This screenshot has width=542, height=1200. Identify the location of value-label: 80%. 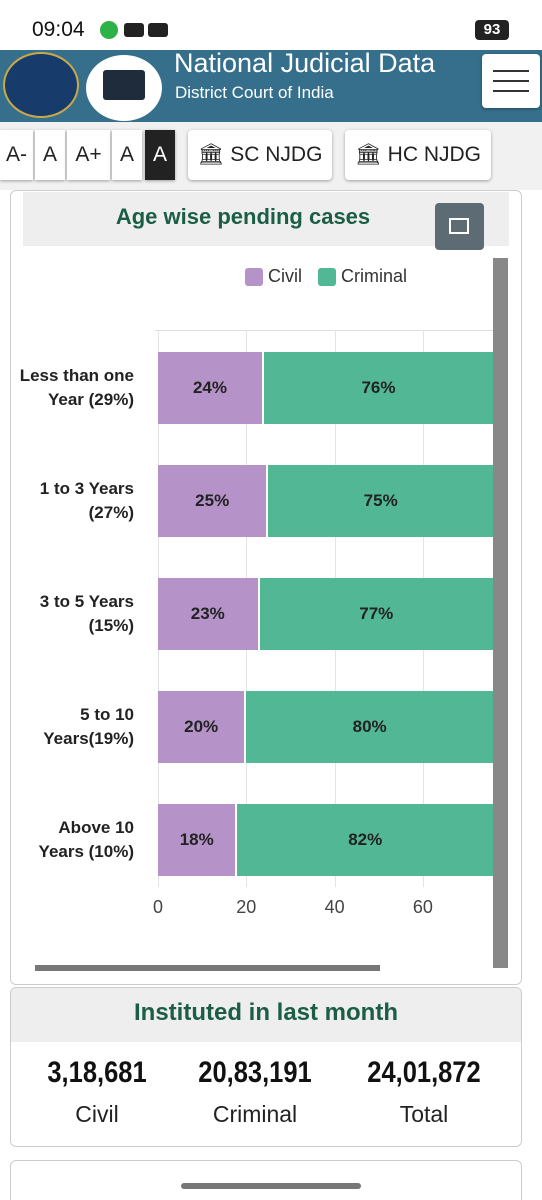
(369, 726).